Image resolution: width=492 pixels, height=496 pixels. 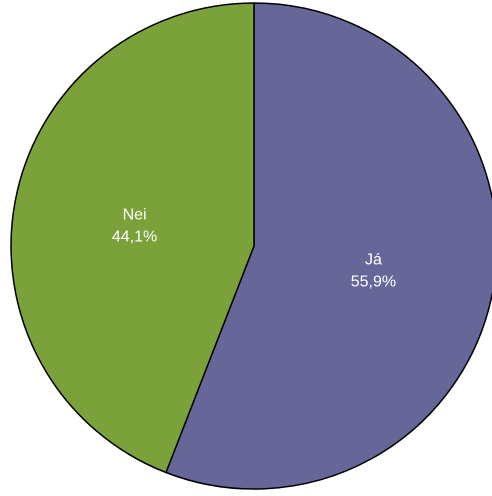 What do you see at coordinates (373, 281) in the screenshot?
I see `pie-slice-value-0: 55,9%` at bounding box center [373, 281].